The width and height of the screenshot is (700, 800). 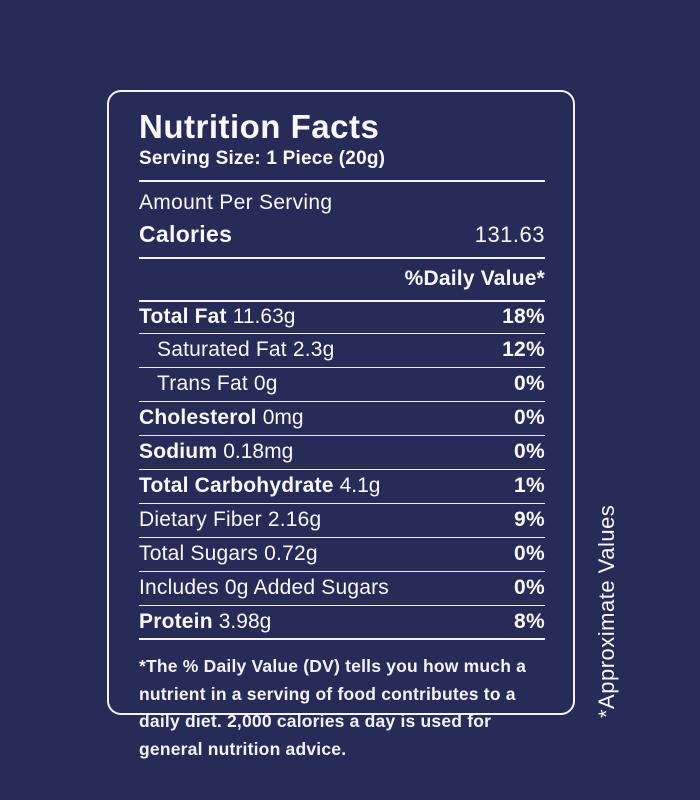 I want to click on row-label: Protein 3.98g, so click(x=205, y=622).